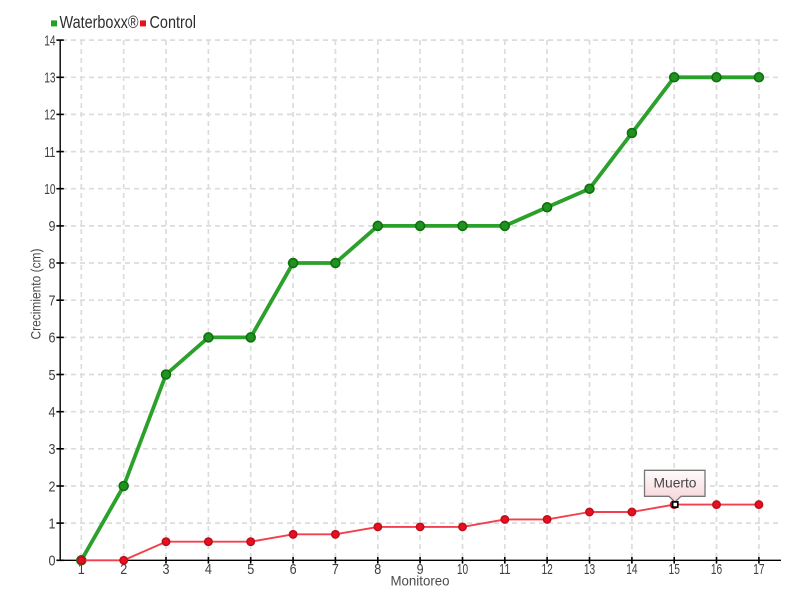 This screenshot has height=600, width=800. What do you see at coordinates (99, 22) in the screenshot?
I see `svg-text: Waterboxx®` at bounding box center [99, 22].